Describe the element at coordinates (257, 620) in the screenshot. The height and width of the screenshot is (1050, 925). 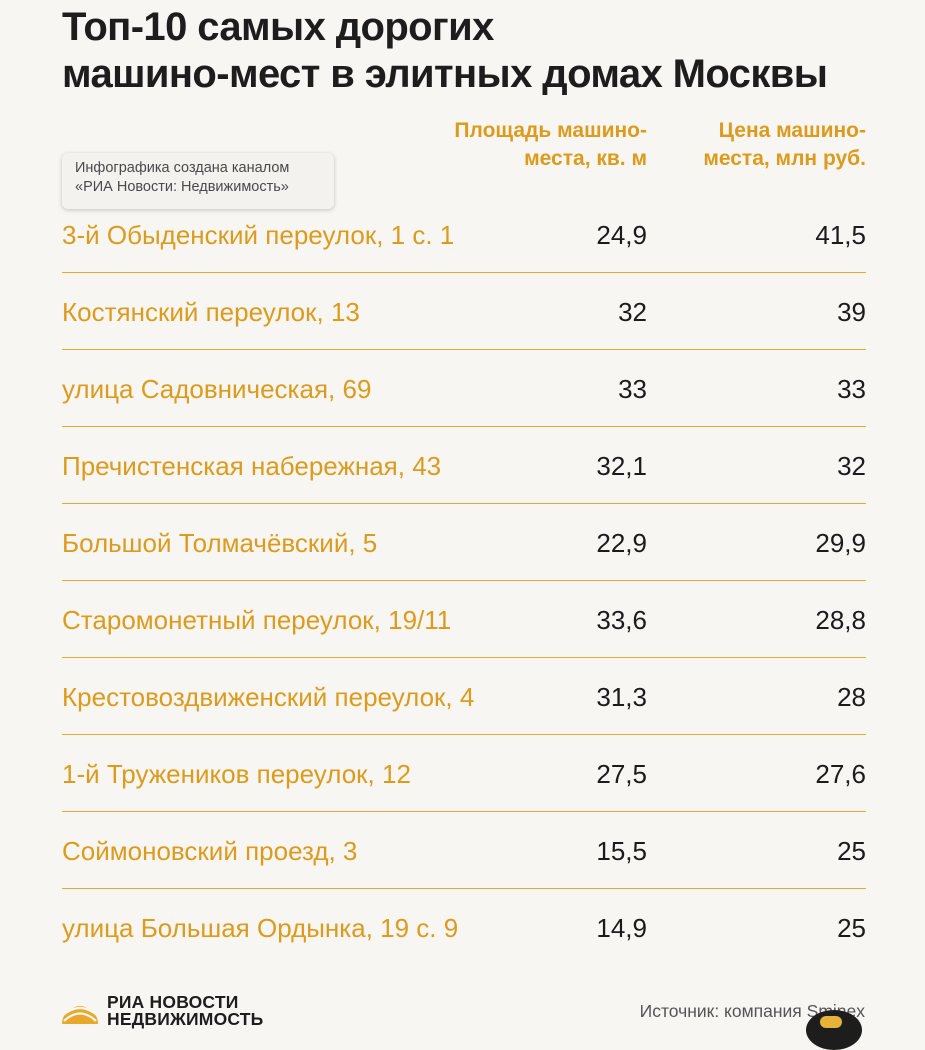
I see `address-cell: Старомонетный переулок, 19/11` at that location.